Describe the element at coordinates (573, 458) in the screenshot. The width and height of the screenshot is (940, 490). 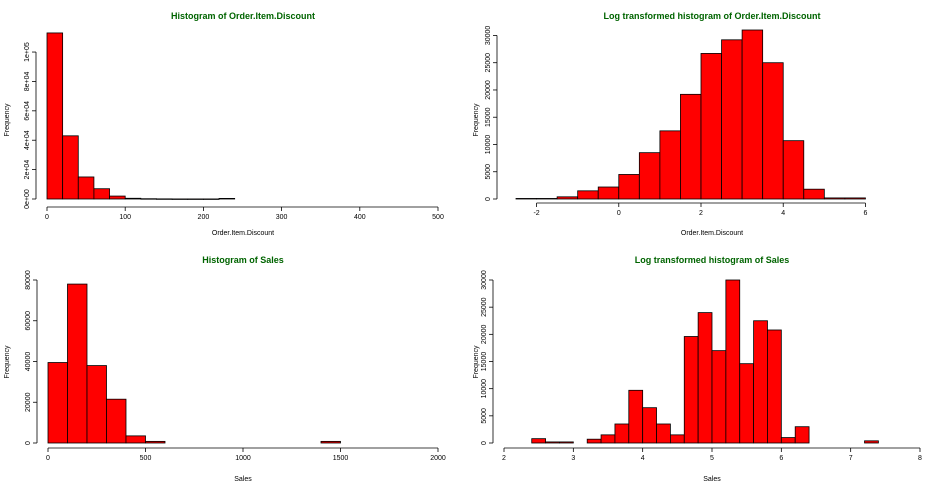
I see `x-tick-label: 3` at that location.